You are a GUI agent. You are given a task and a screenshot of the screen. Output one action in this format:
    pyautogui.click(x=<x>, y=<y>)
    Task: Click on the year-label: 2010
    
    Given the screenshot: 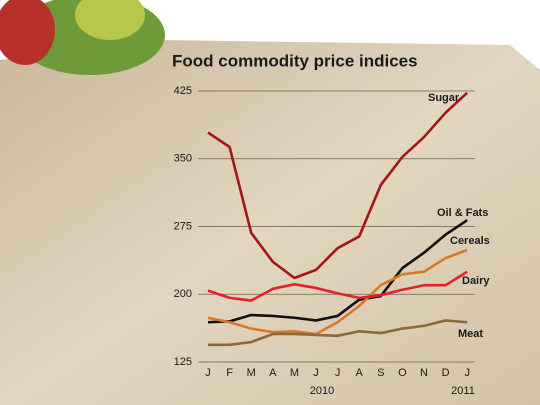 What is the action you would take?
    pyautogui.click(x=322, y=391)
    